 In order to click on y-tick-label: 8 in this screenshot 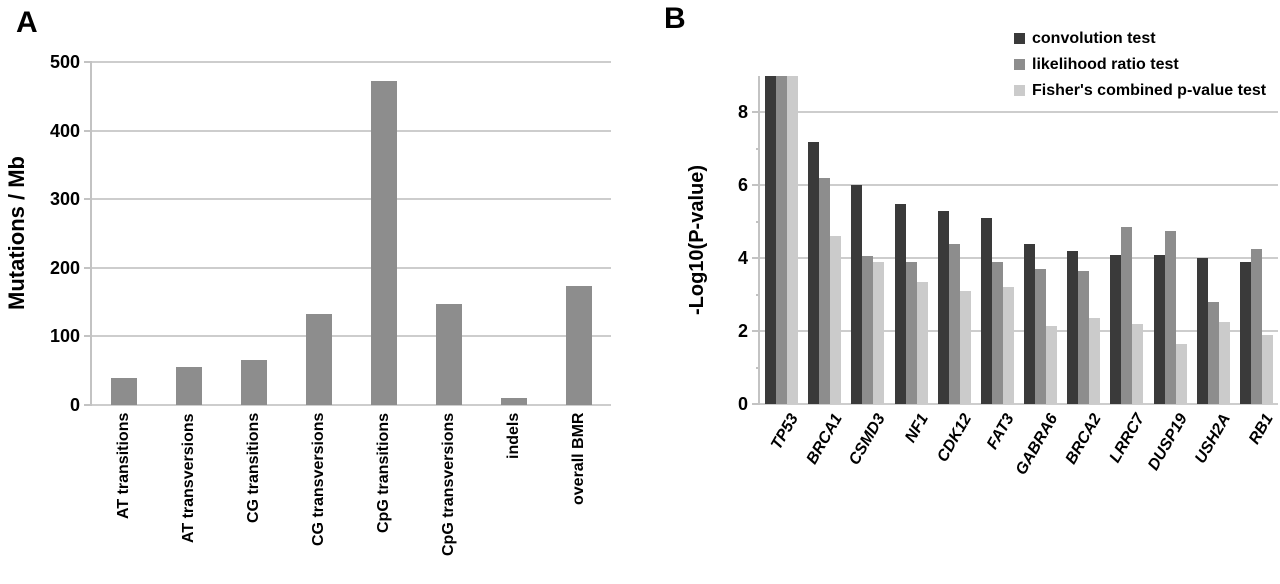, I will do `click(742, 112)`.